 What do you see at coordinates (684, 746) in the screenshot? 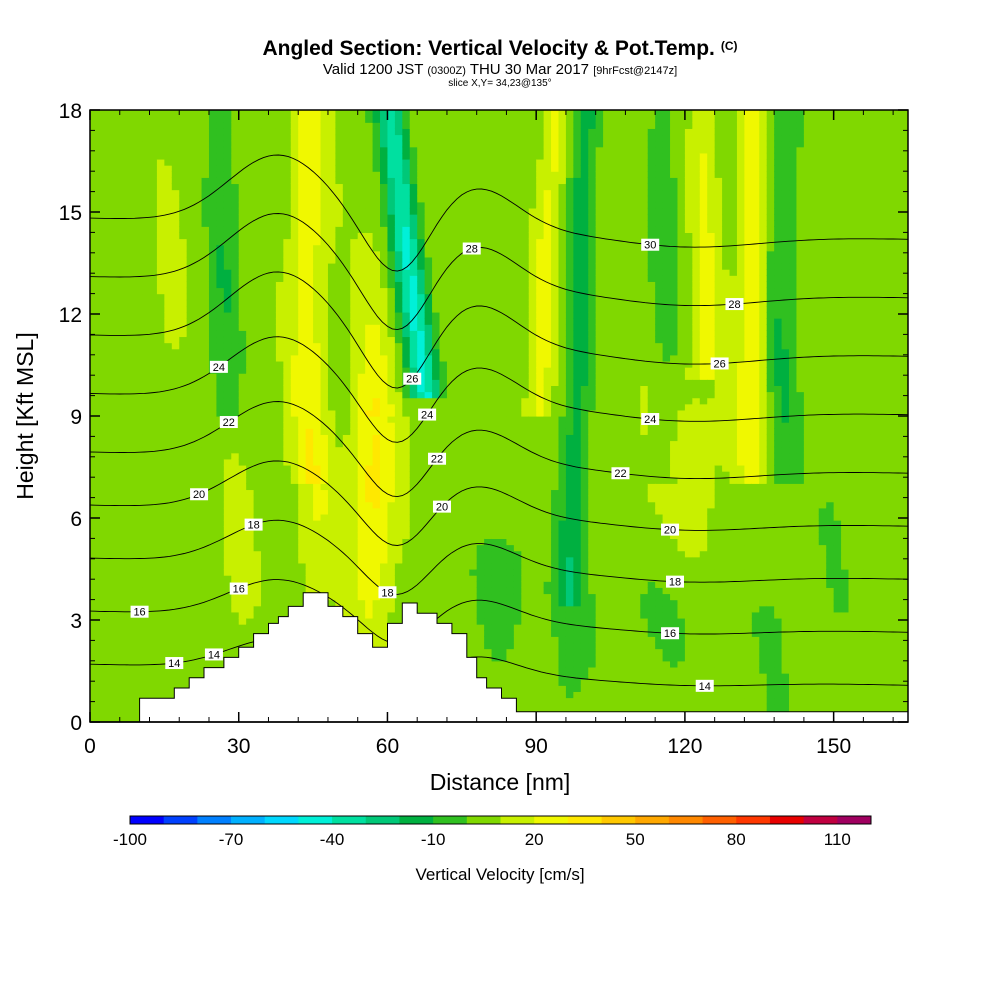
I see `x-tick-label: 120` at bounding box center [684, 746].